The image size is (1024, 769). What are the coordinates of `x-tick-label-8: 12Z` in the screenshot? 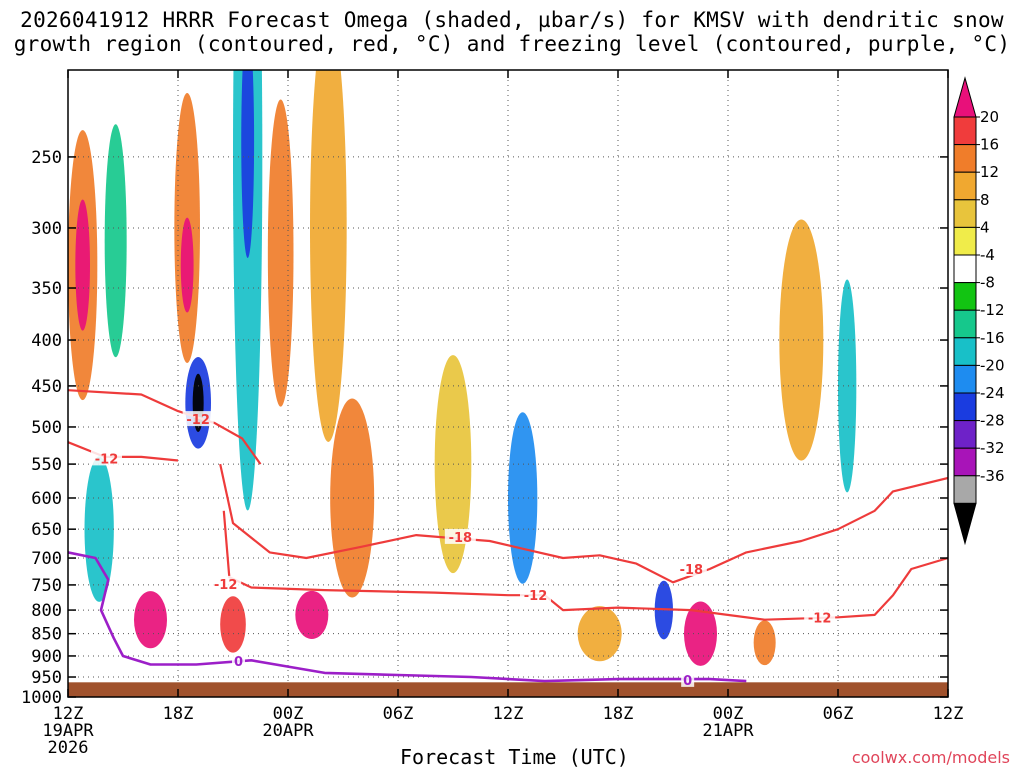 It's located at (948, 714).